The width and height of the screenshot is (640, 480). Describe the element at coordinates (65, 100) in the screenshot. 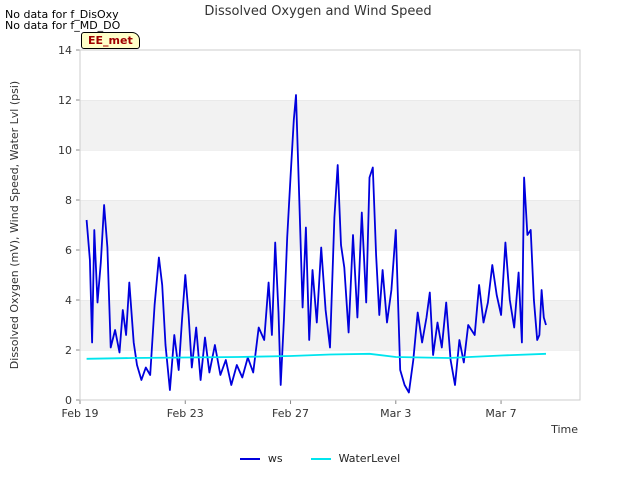

I see `y-tick-label: 12` at that location.